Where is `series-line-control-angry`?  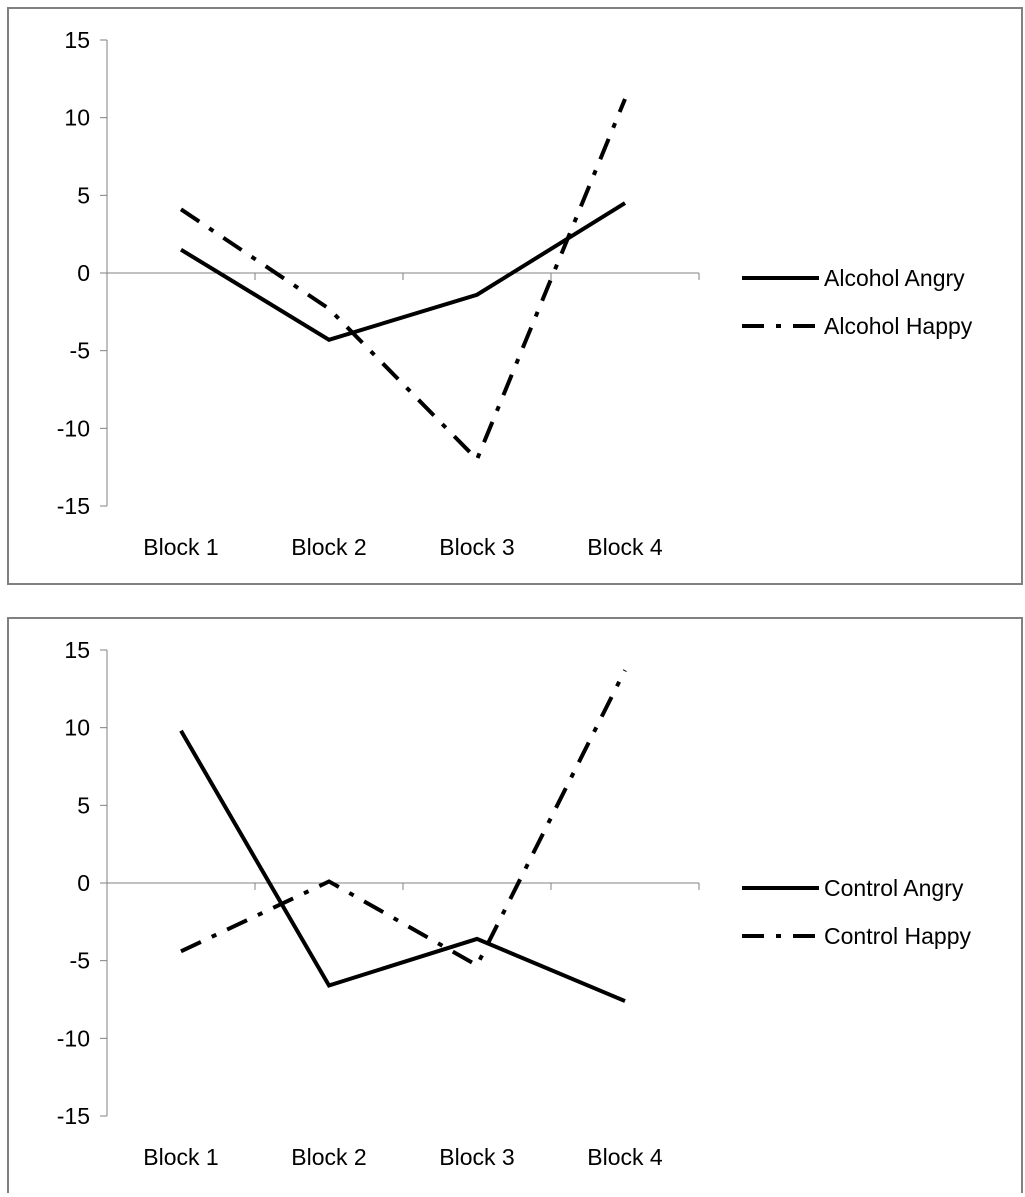 series-line-control-angry is located at coordinates (402, 866).